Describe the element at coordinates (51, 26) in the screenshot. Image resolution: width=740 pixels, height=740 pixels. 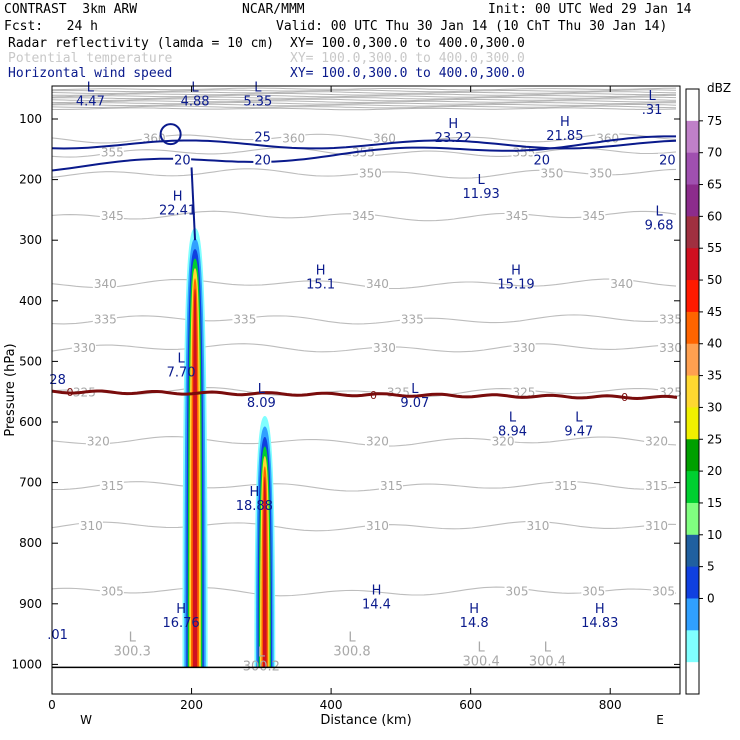
I see `forecast-hour: Fcst: 24 h` at that location.